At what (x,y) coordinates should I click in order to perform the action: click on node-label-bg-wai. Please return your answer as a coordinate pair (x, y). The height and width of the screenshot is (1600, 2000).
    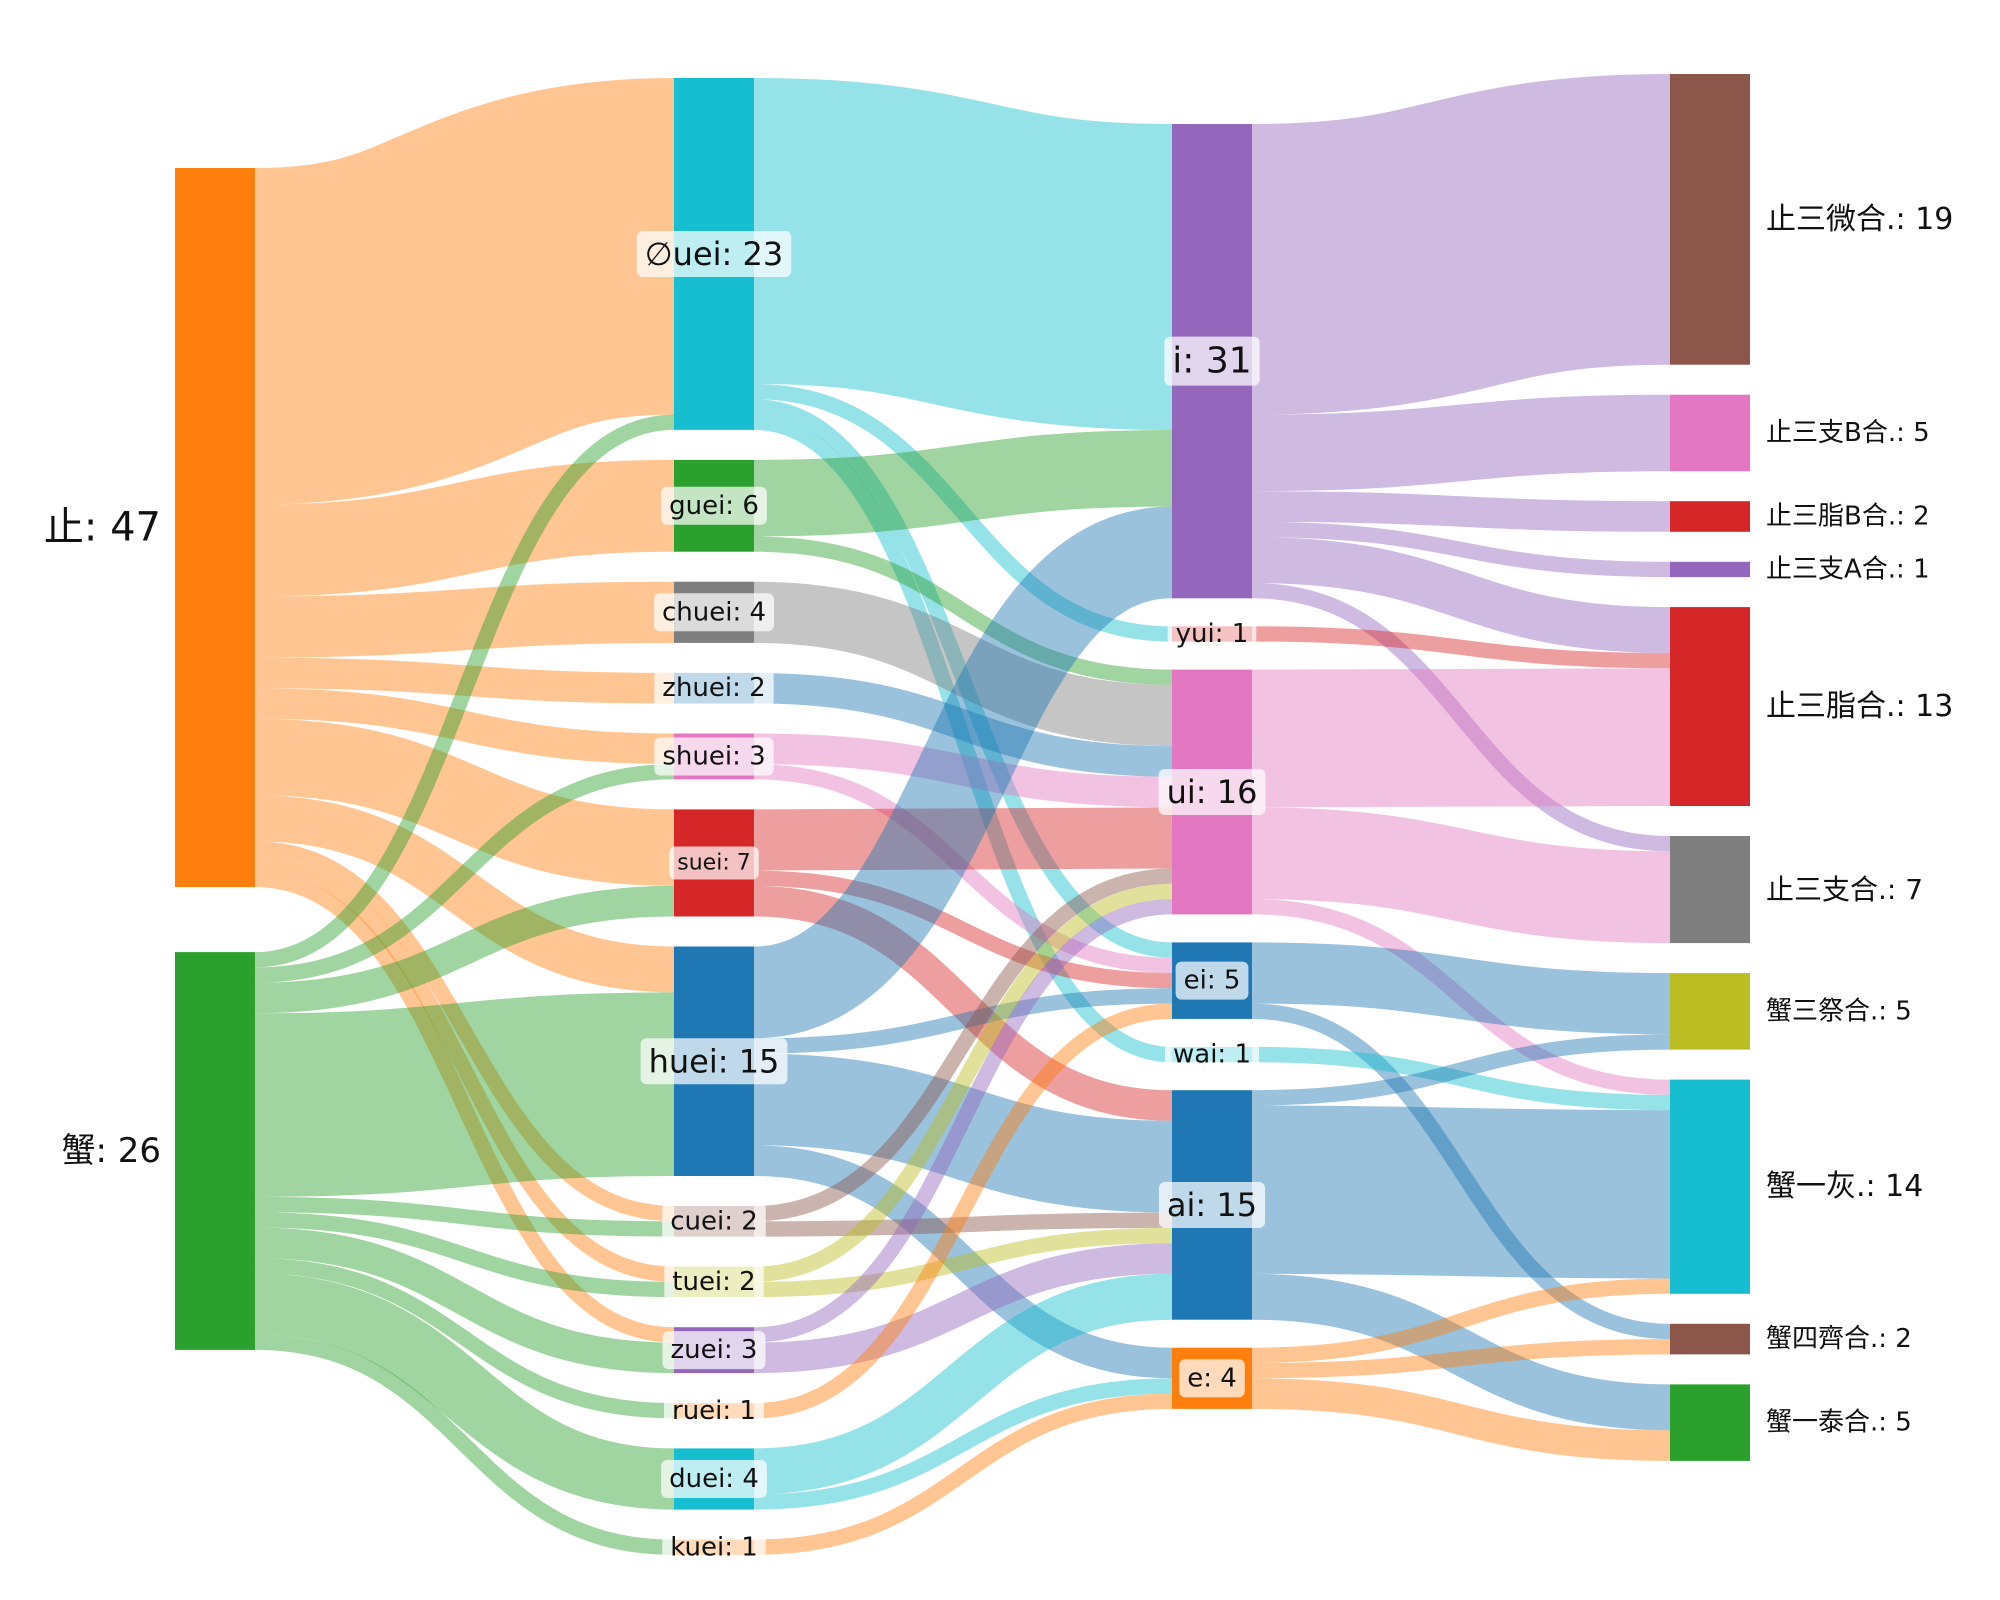
    Looking at the image, I should click on (1212, 1054).